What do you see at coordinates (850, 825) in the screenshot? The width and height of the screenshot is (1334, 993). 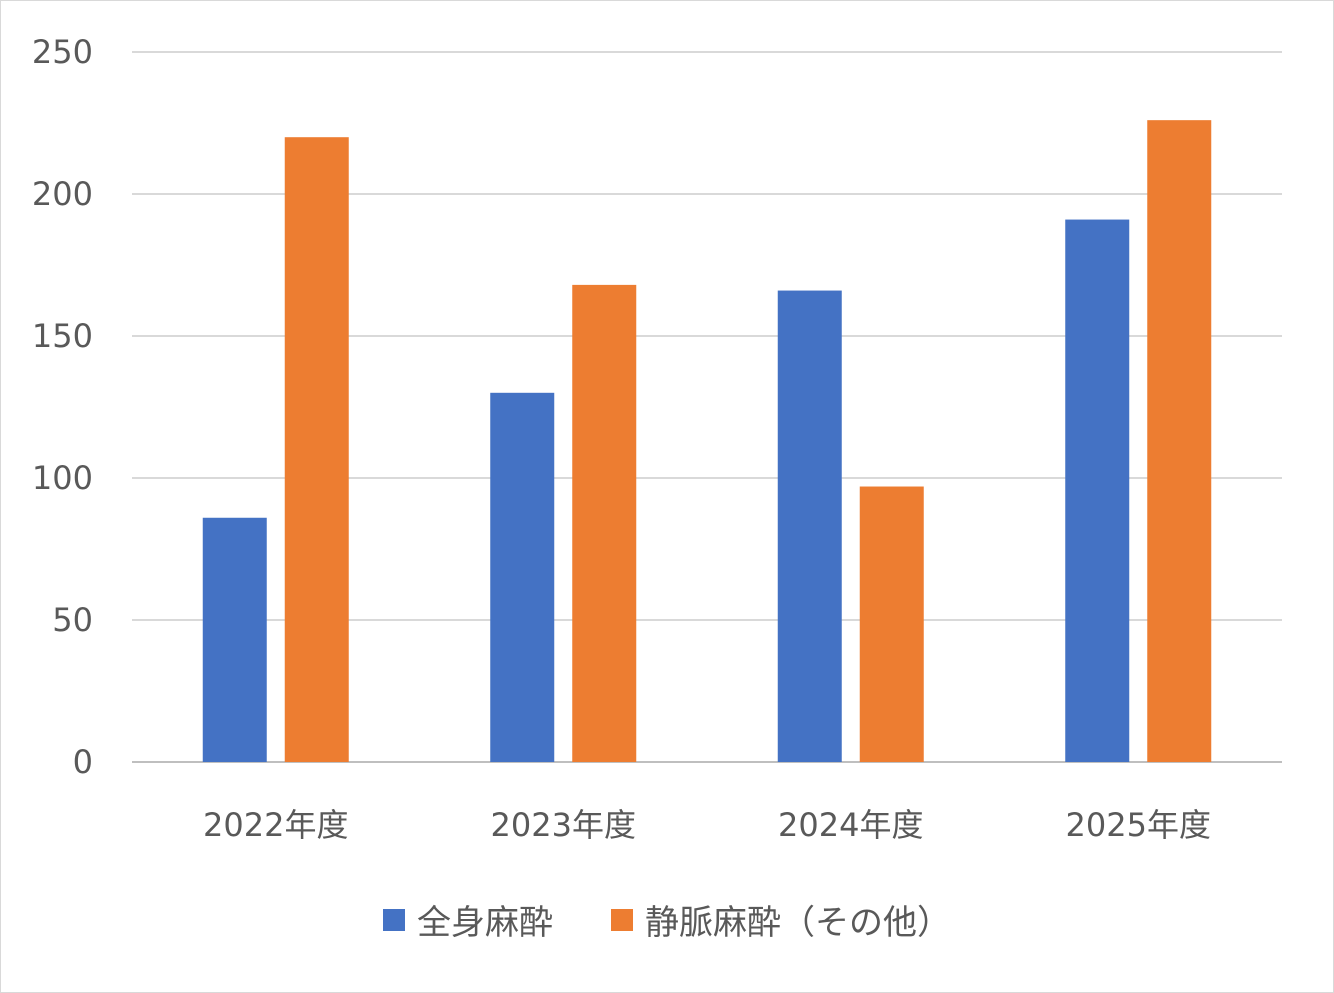 I see `x-tick-label: 2024年度` at bounding box center [850, 825].